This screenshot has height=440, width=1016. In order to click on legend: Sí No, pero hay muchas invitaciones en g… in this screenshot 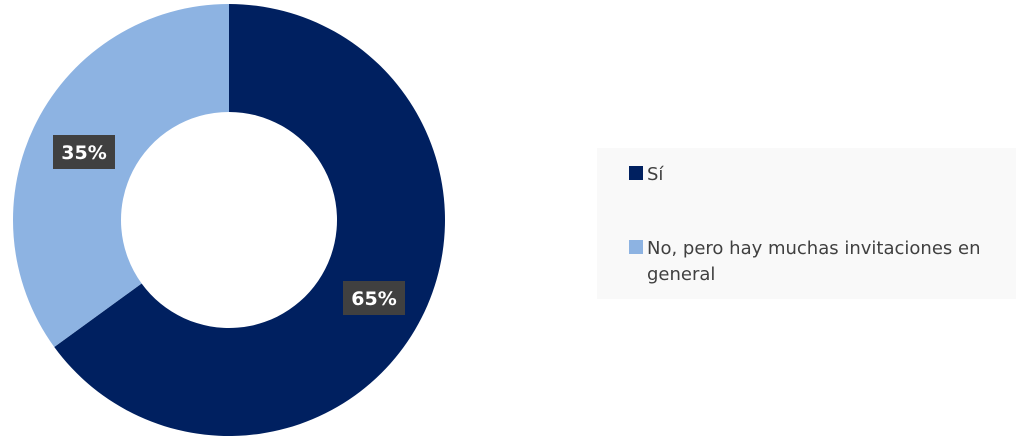, I will do `click(806, 223)`.